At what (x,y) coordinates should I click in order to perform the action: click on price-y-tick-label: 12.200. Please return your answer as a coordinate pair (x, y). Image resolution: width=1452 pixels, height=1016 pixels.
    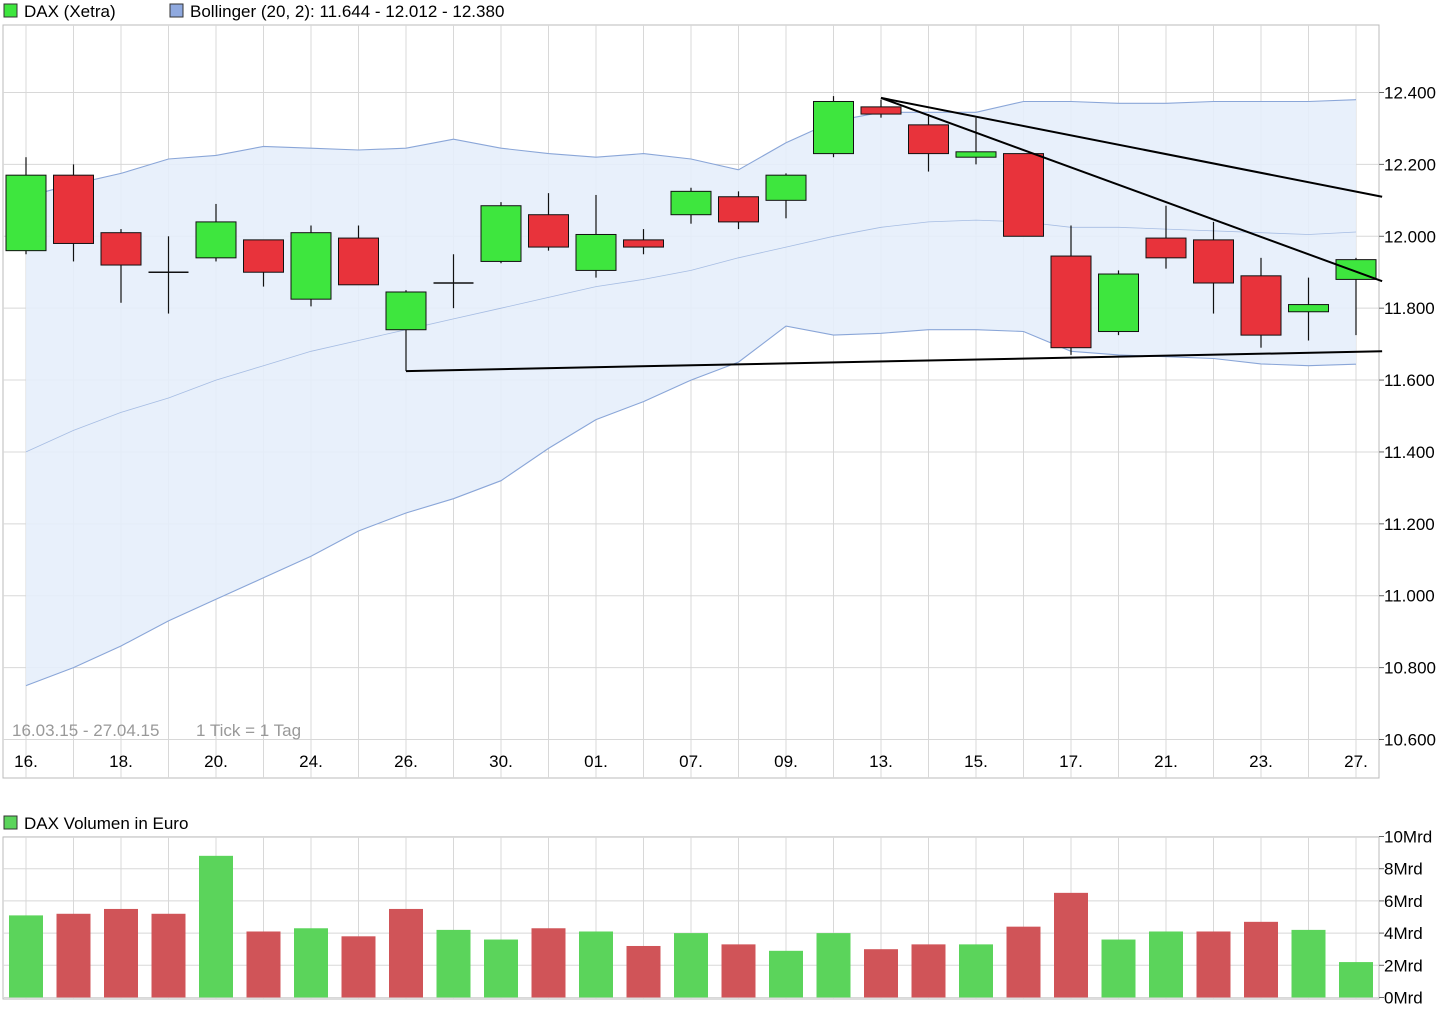
    Looking at the image, I should click on (1410, 164).